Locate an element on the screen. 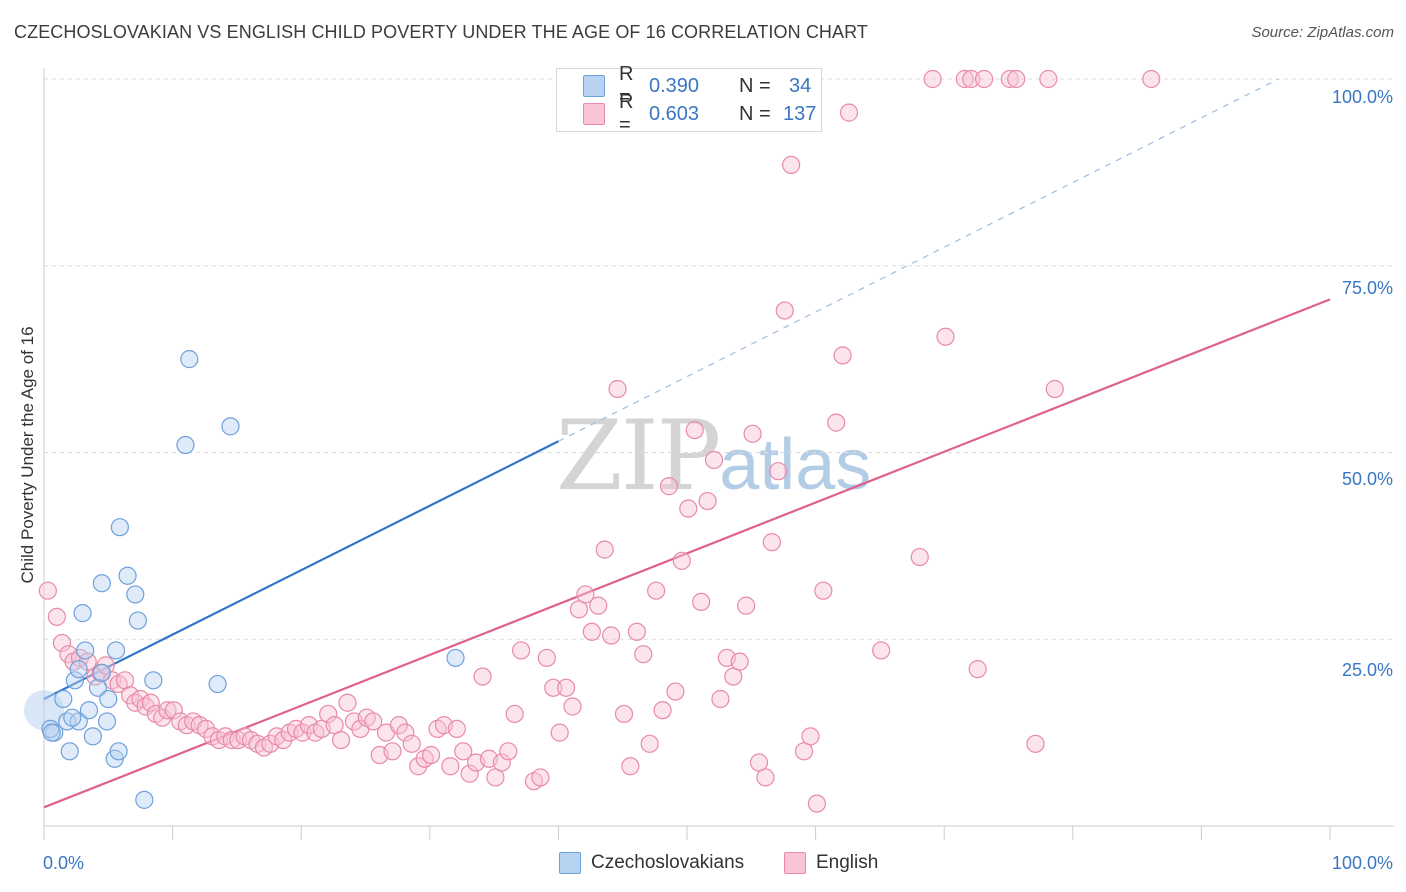  x-tick-max: 100.0% is located at coordinates (1362, 863).